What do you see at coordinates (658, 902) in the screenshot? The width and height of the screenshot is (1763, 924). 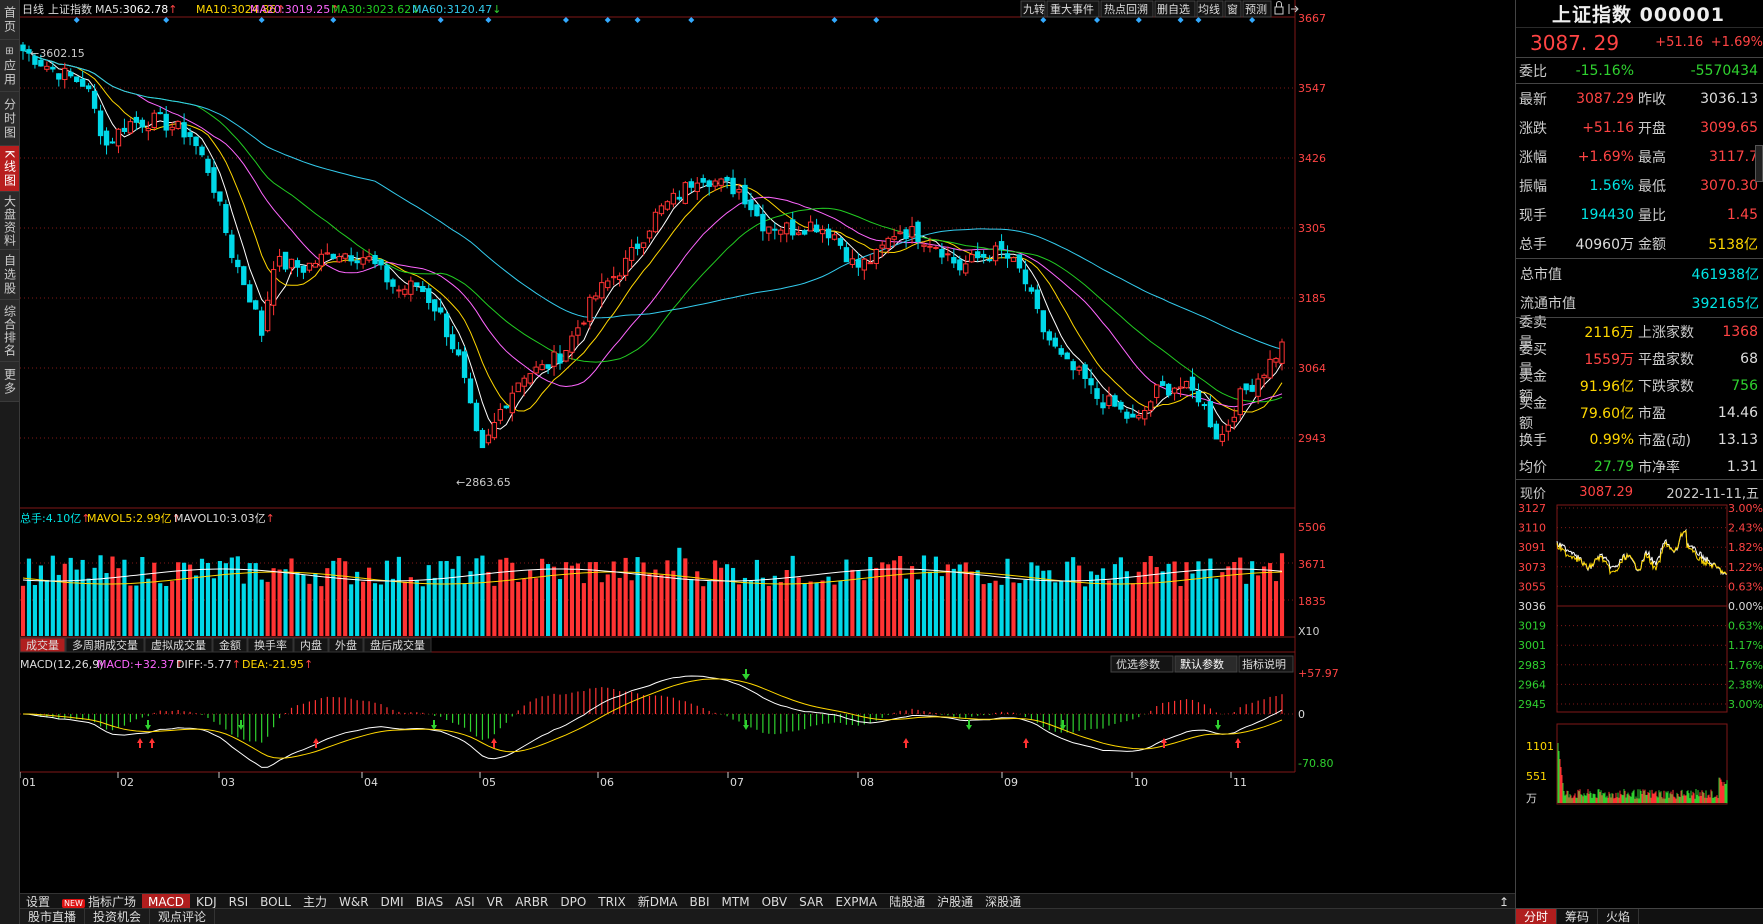 I see `indicator-tab: 新DMA` at bounding box center [658, 902].